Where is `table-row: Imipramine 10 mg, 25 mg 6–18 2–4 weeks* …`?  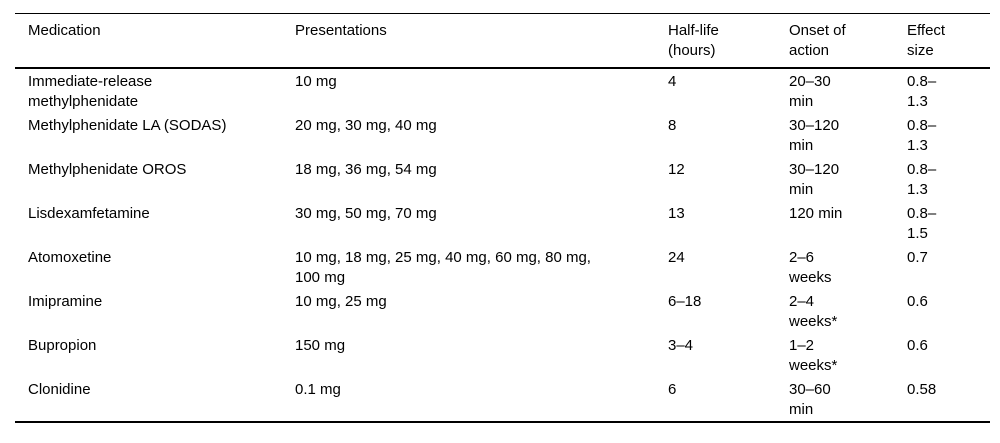
table-row: Imipramine 10 mg, 25 mg 6–18 2–4 weeks* … is located at coordinates (502, 311).